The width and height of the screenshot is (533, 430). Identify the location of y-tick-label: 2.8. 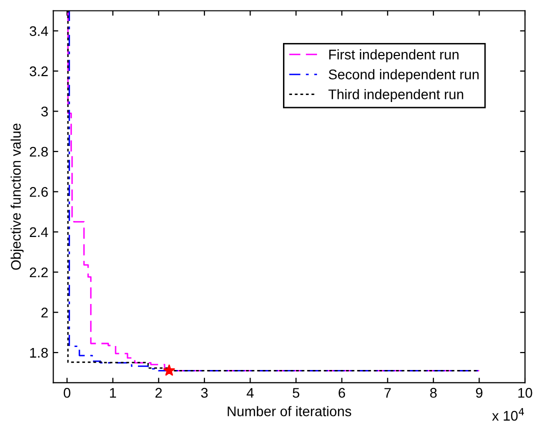
(39, 151).